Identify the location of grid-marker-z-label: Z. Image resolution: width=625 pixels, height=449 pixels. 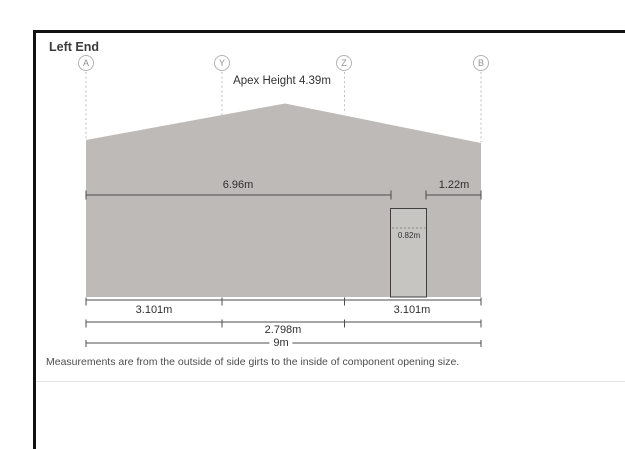
(344, 63).